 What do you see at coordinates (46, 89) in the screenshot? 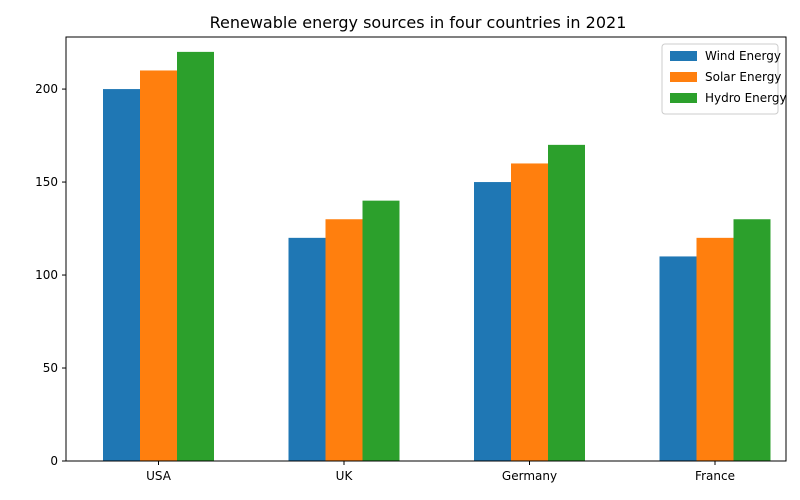
I see `y-tick-label: 200` at bounding box center [46, 89].